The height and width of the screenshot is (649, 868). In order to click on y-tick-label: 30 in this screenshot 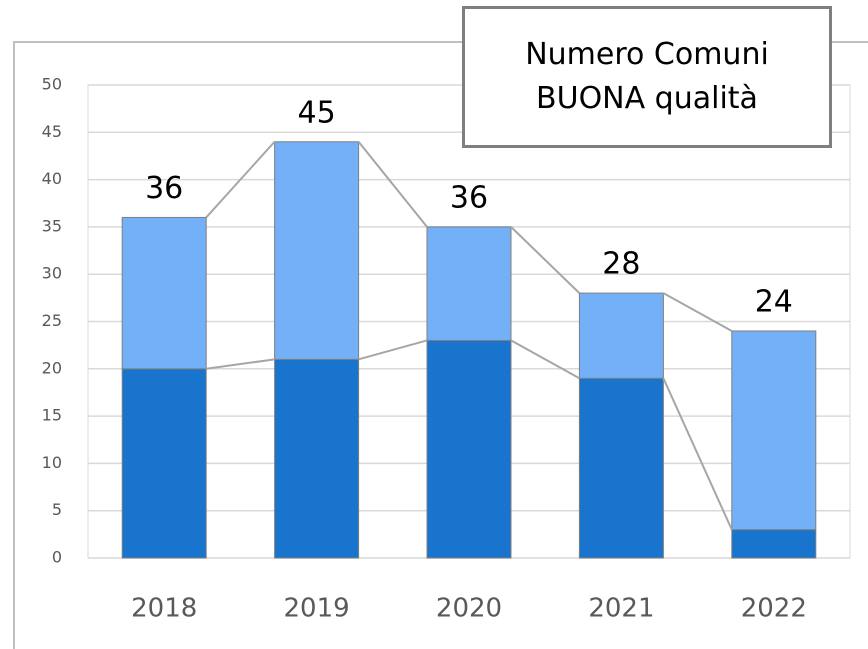, I will do `click(52, 273)`.